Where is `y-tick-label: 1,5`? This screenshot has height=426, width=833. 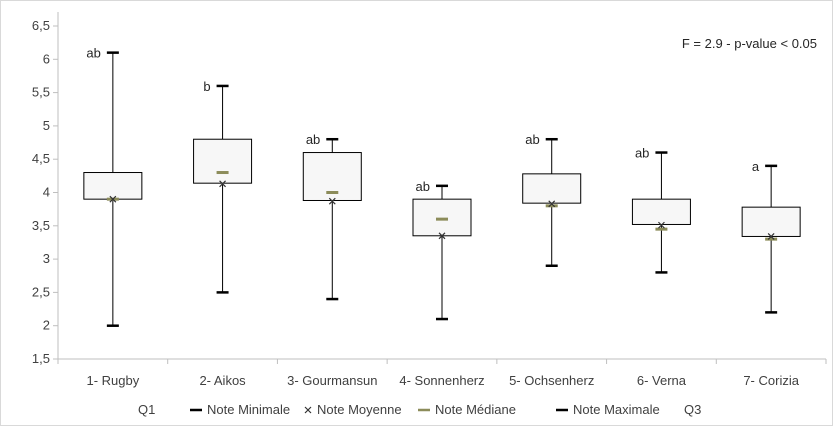 y-tick-label: 1,5 is located at coordinates (41, 358).